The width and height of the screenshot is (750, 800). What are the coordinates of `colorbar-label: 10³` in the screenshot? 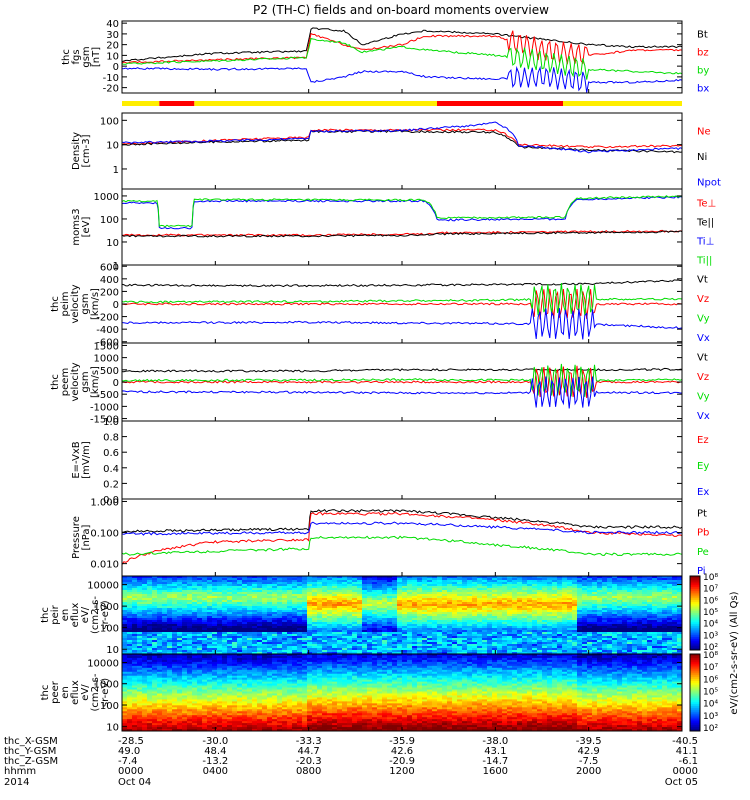 It's located at (710, 636).